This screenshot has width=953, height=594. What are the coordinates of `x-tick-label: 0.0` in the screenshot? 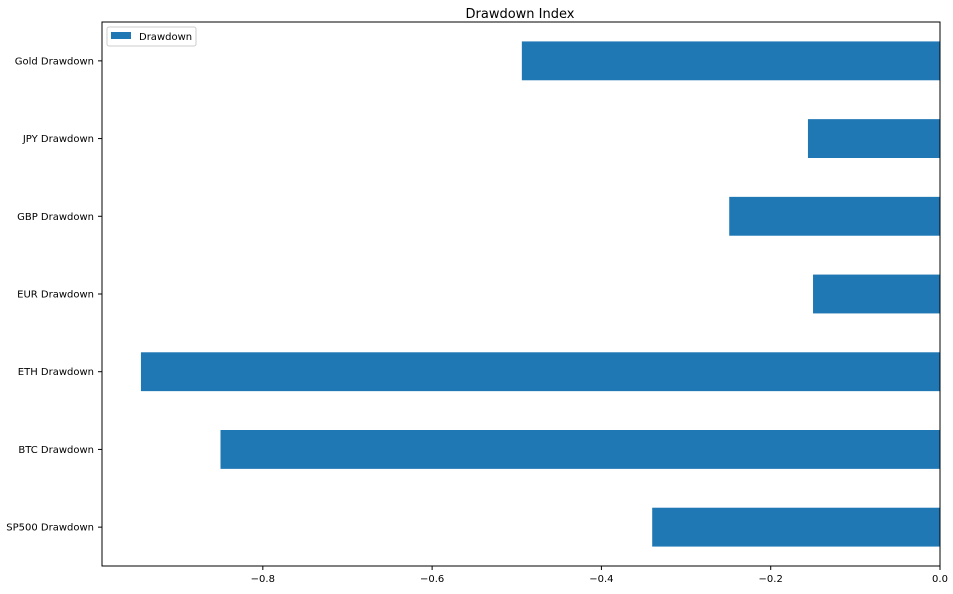 It's located at (940, 579).